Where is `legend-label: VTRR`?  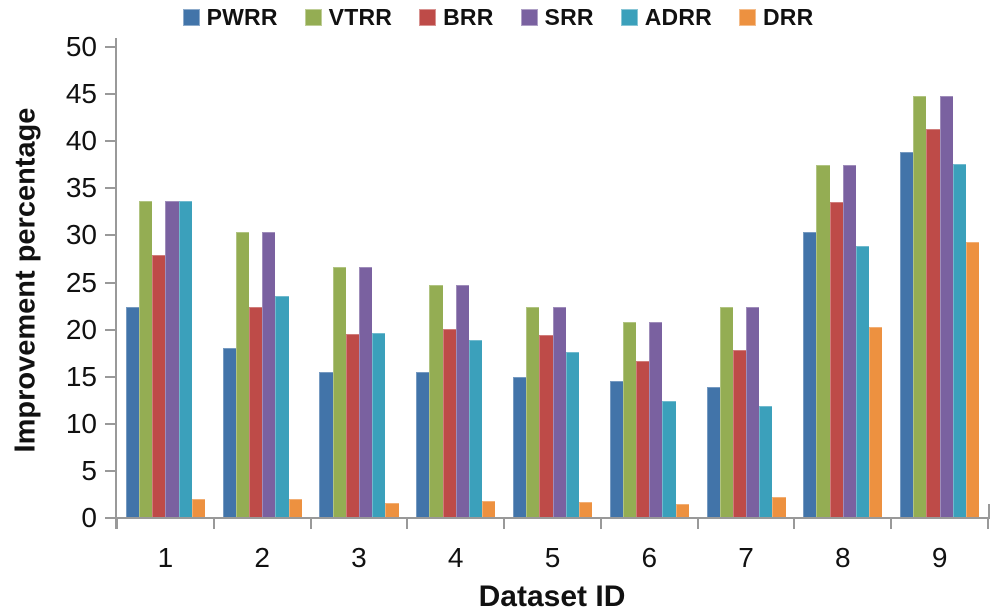
legend-label: VTRR is located at coordinates (360, 17).